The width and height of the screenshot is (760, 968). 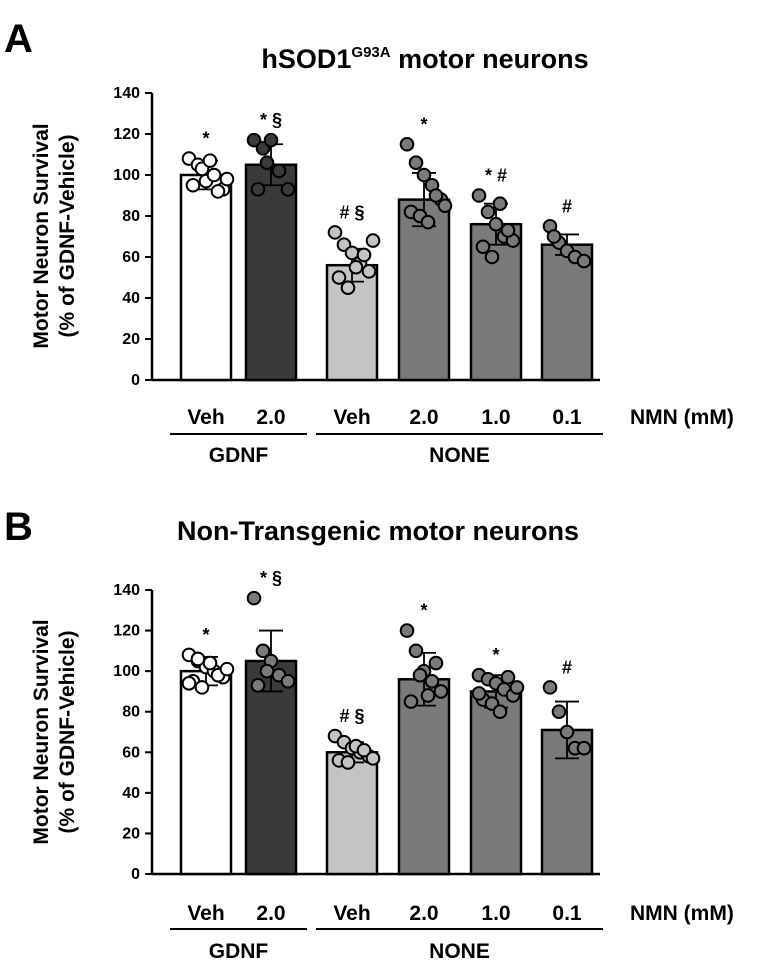 I want to click on y-tick-label: 60, so click(x=131, y=752).